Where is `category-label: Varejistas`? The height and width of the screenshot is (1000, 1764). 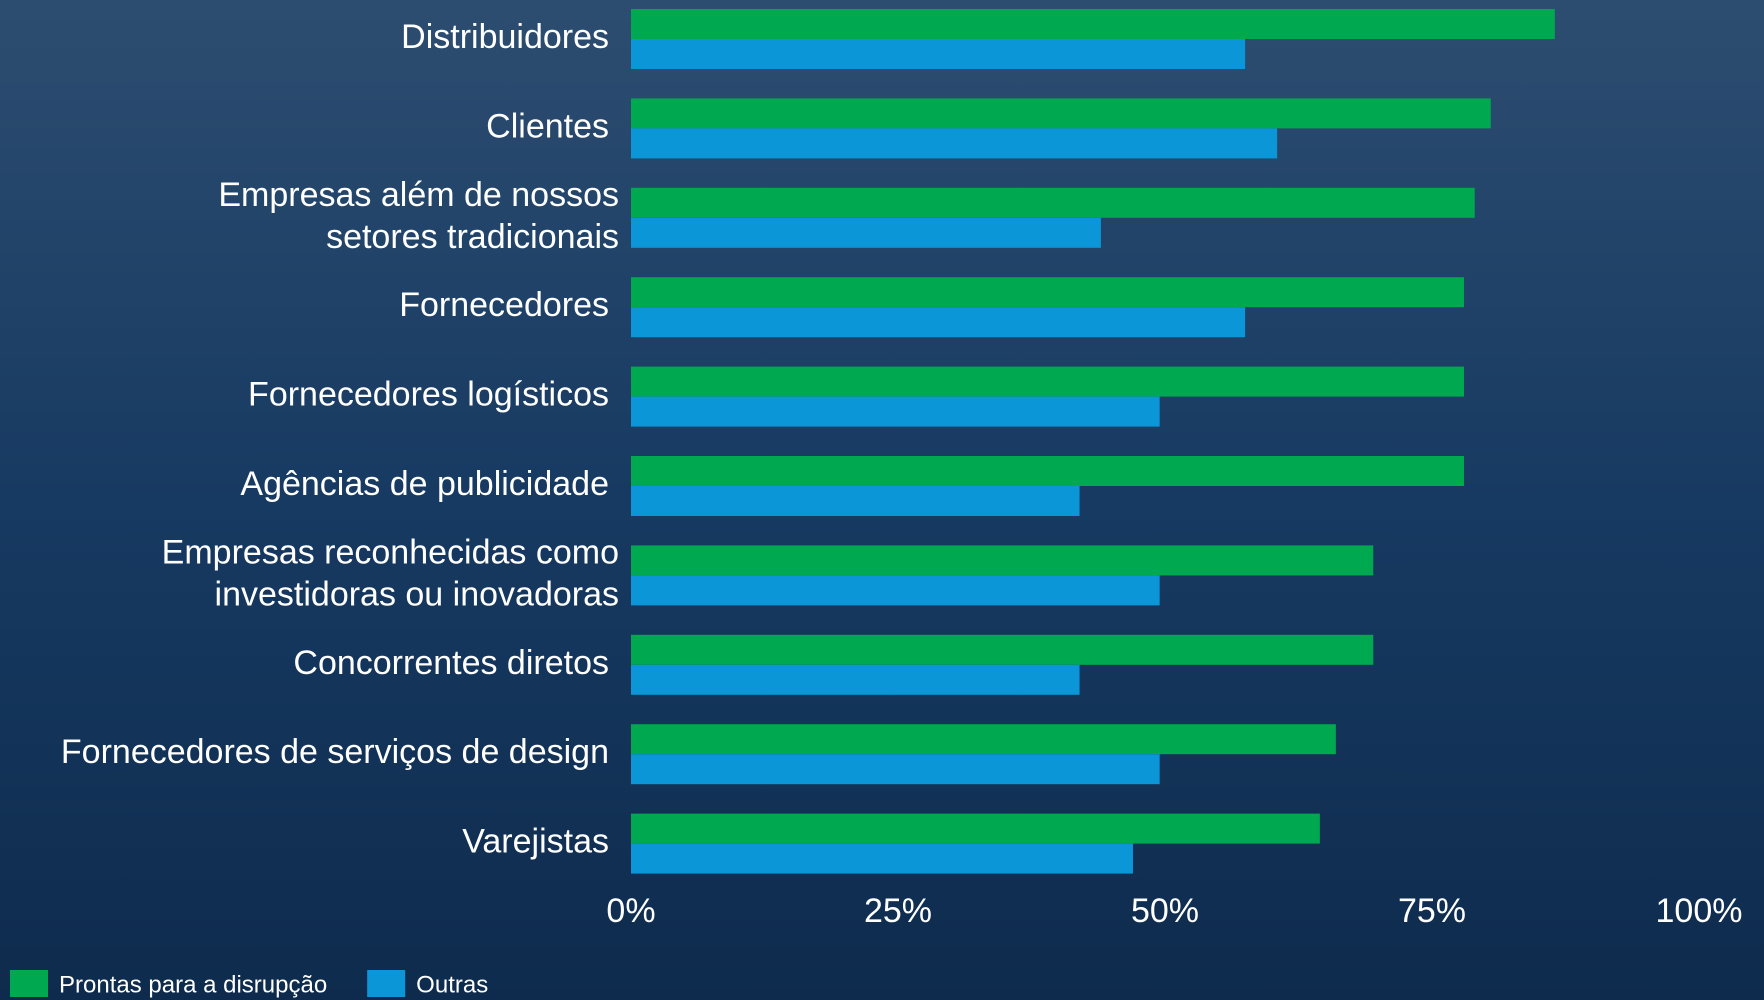
category-label: Varejistas is located at coordinates (535, 842).